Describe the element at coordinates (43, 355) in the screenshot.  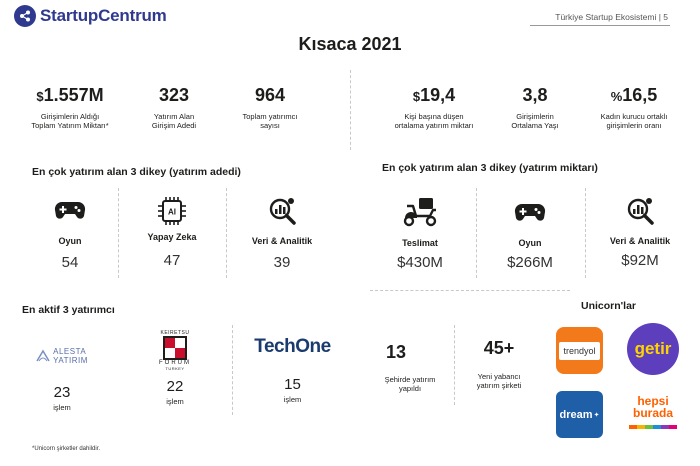
I see `alesta-mark-icon` at that location.